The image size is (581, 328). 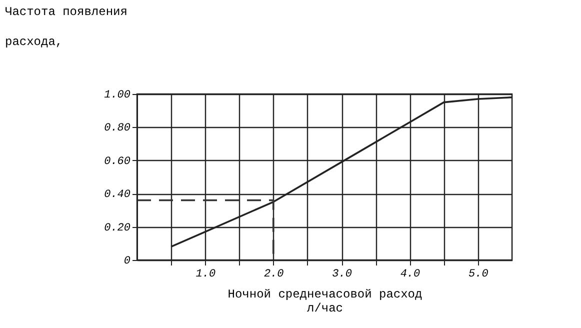 I want to click on y-tick-label: 0.20, so click(x=117, y=228).